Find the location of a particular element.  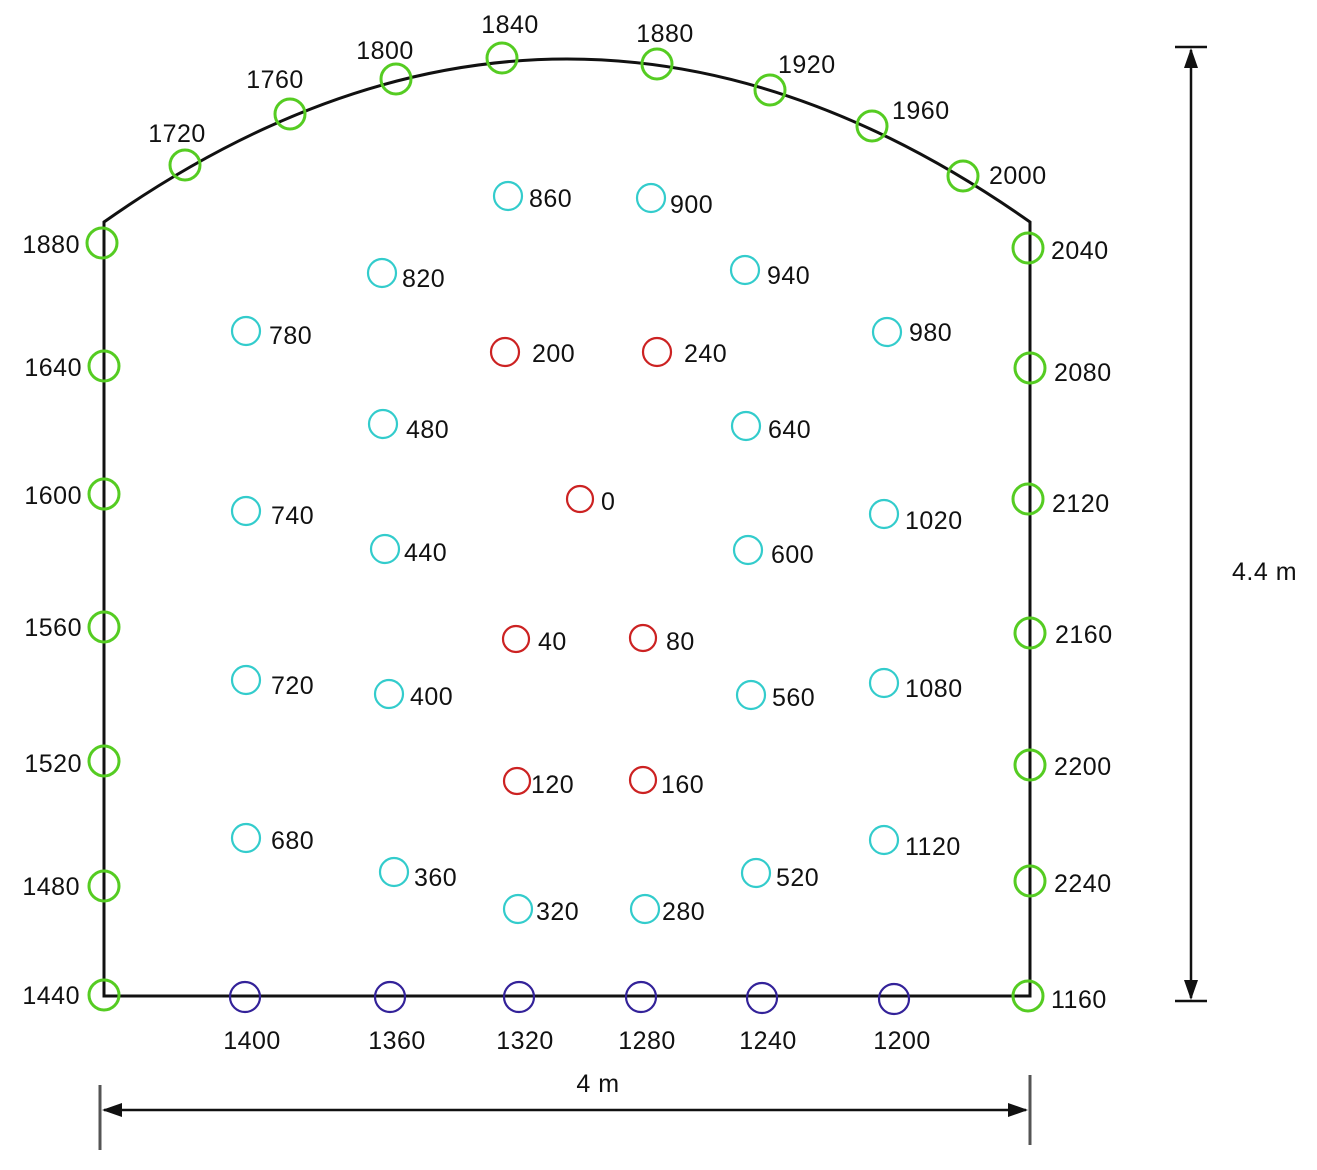

blast-hole: 400 is located at coordinates (413, 694).